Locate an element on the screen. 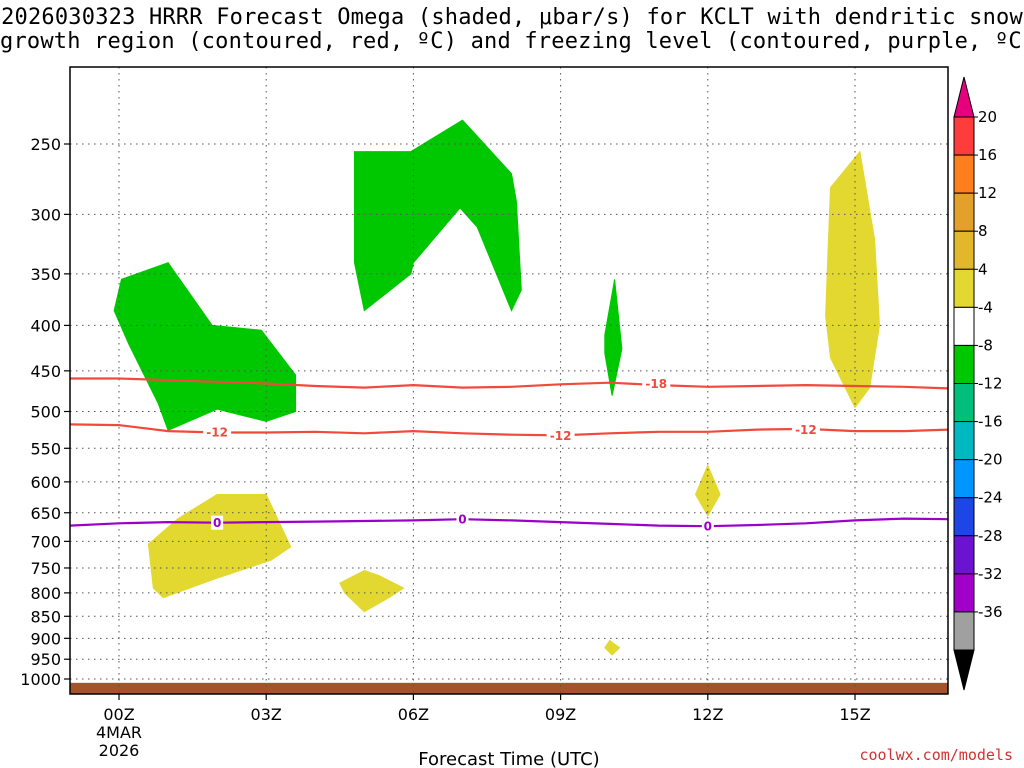 The image size is (1024, 768). y-tick-label: 950 is located at coordinates (45, 659).